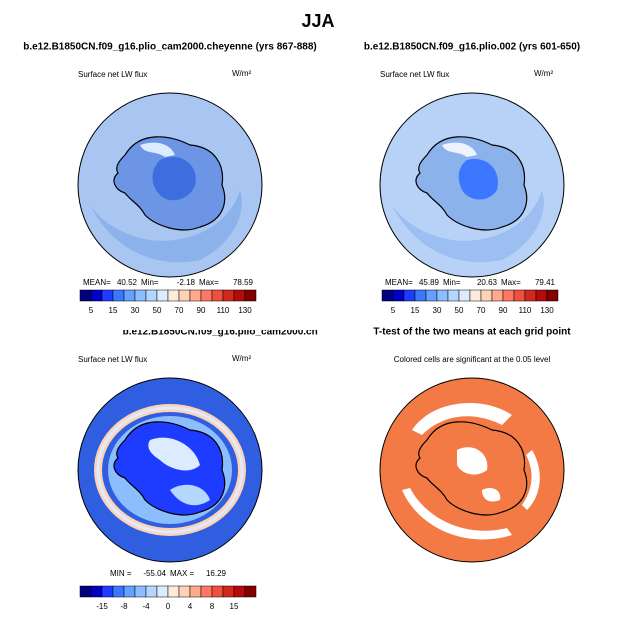  I want to click on colorbar-label: 8, so click(212, 606).